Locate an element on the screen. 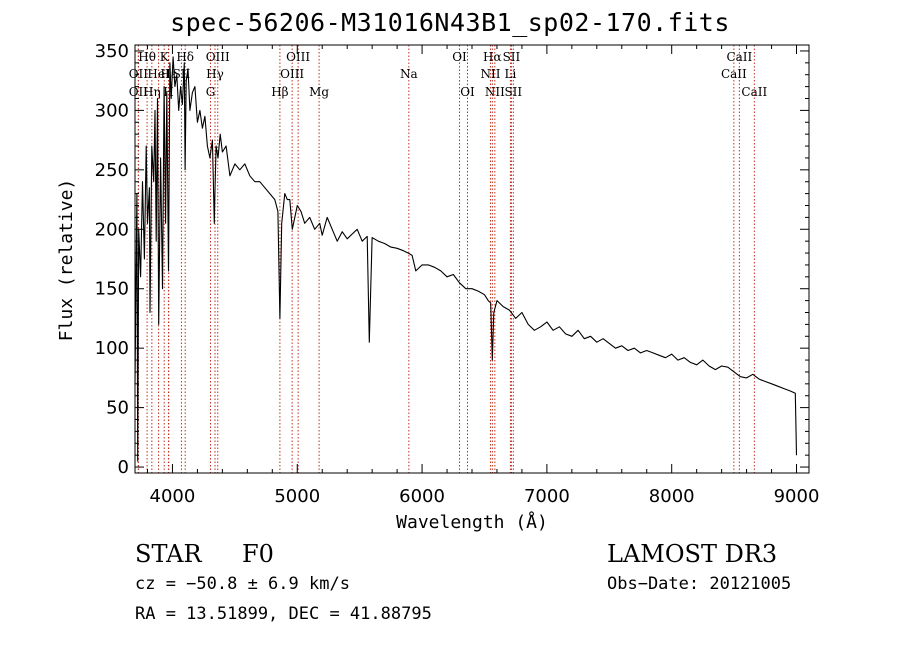 This screenshot has width=900, height=649. line-label-8: Hδ is located at coordinates (185, 57).